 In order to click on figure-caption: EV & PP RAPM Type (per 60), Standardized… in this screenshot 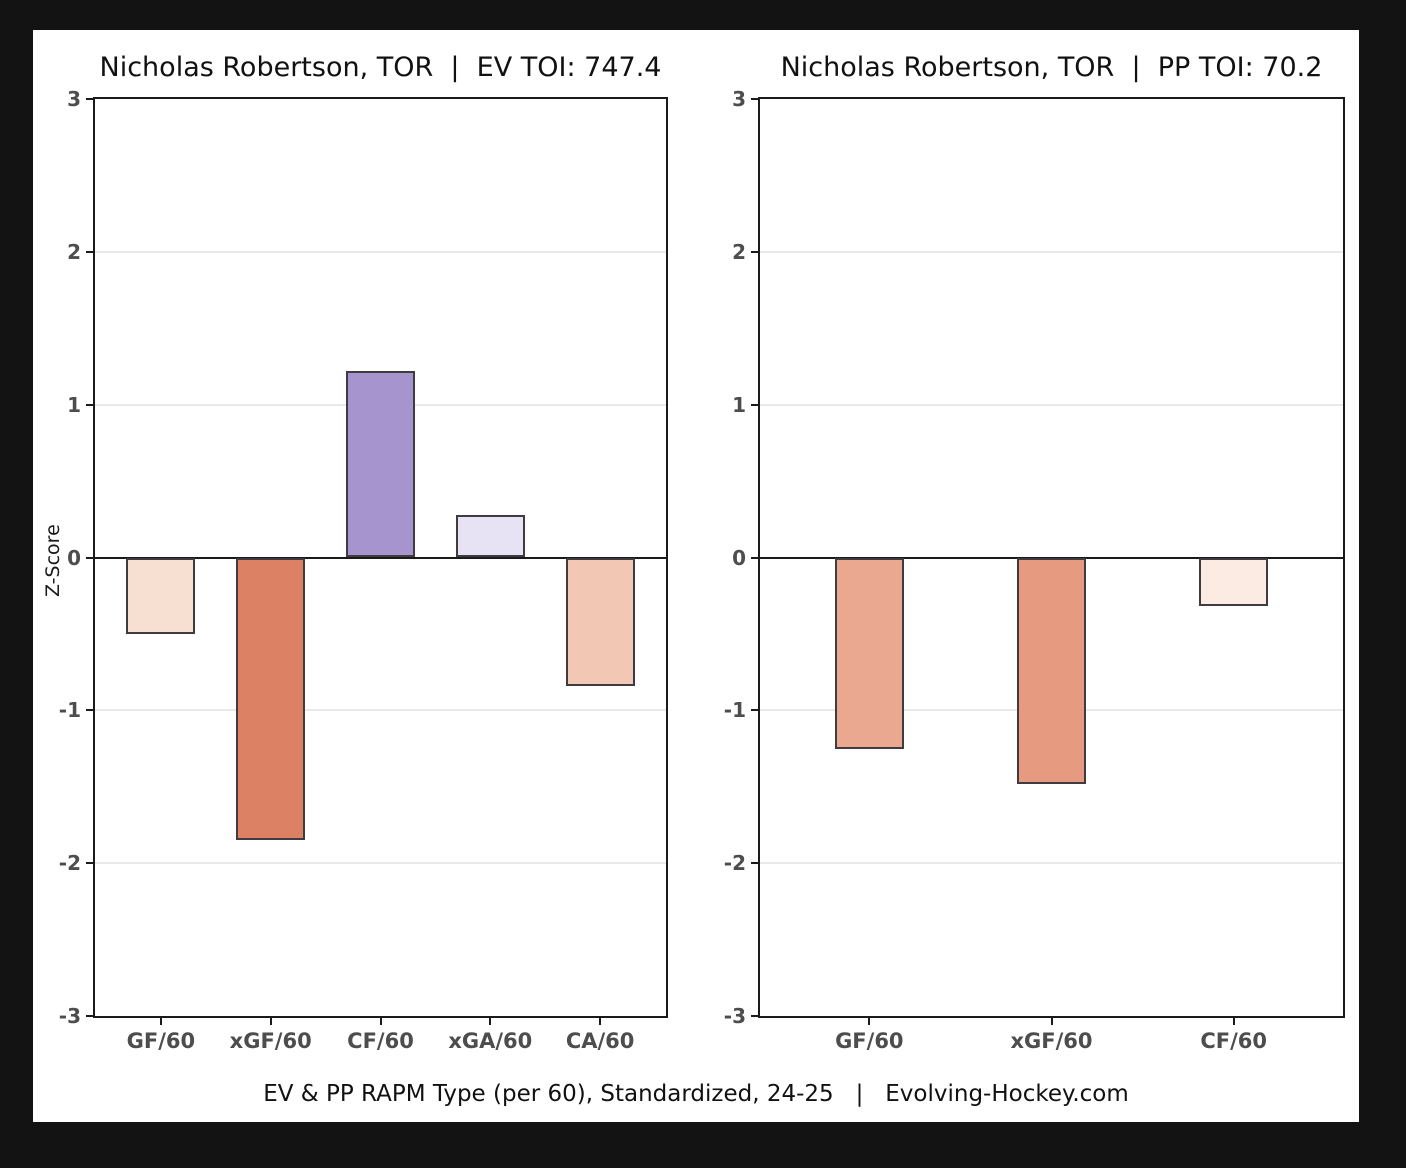, I will do `click(696, 1094)`.